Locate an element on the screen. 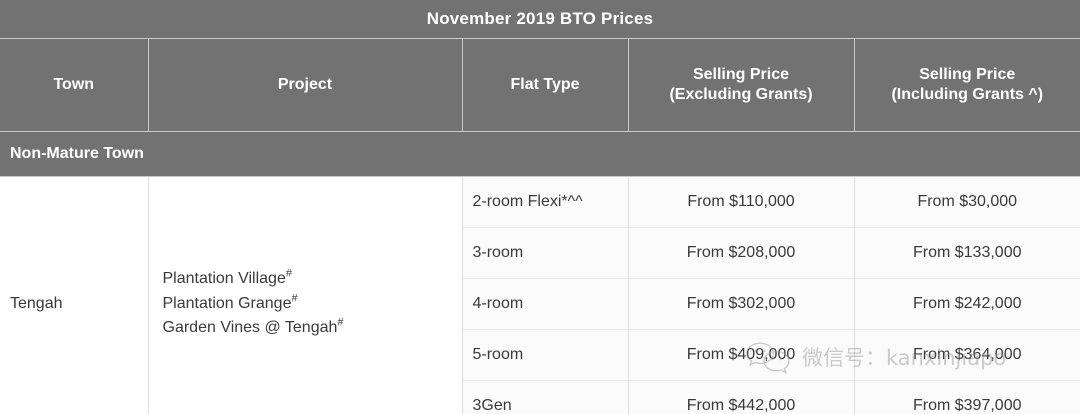 Image resolution: width=1080 pixels, height=414 pixels. price-including-grants-cell: From $364,000 is located at coordinates (967, 355).